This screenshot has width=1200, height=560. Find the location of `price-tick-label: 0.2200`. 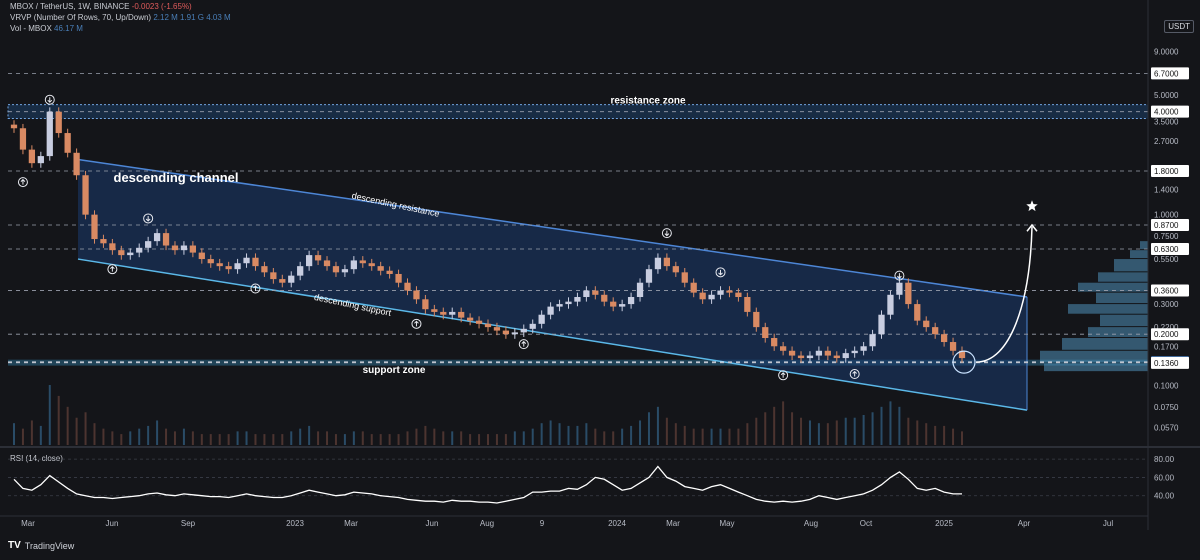

price-tick-label: 0.2200 is located at coordinates (1166, 327).